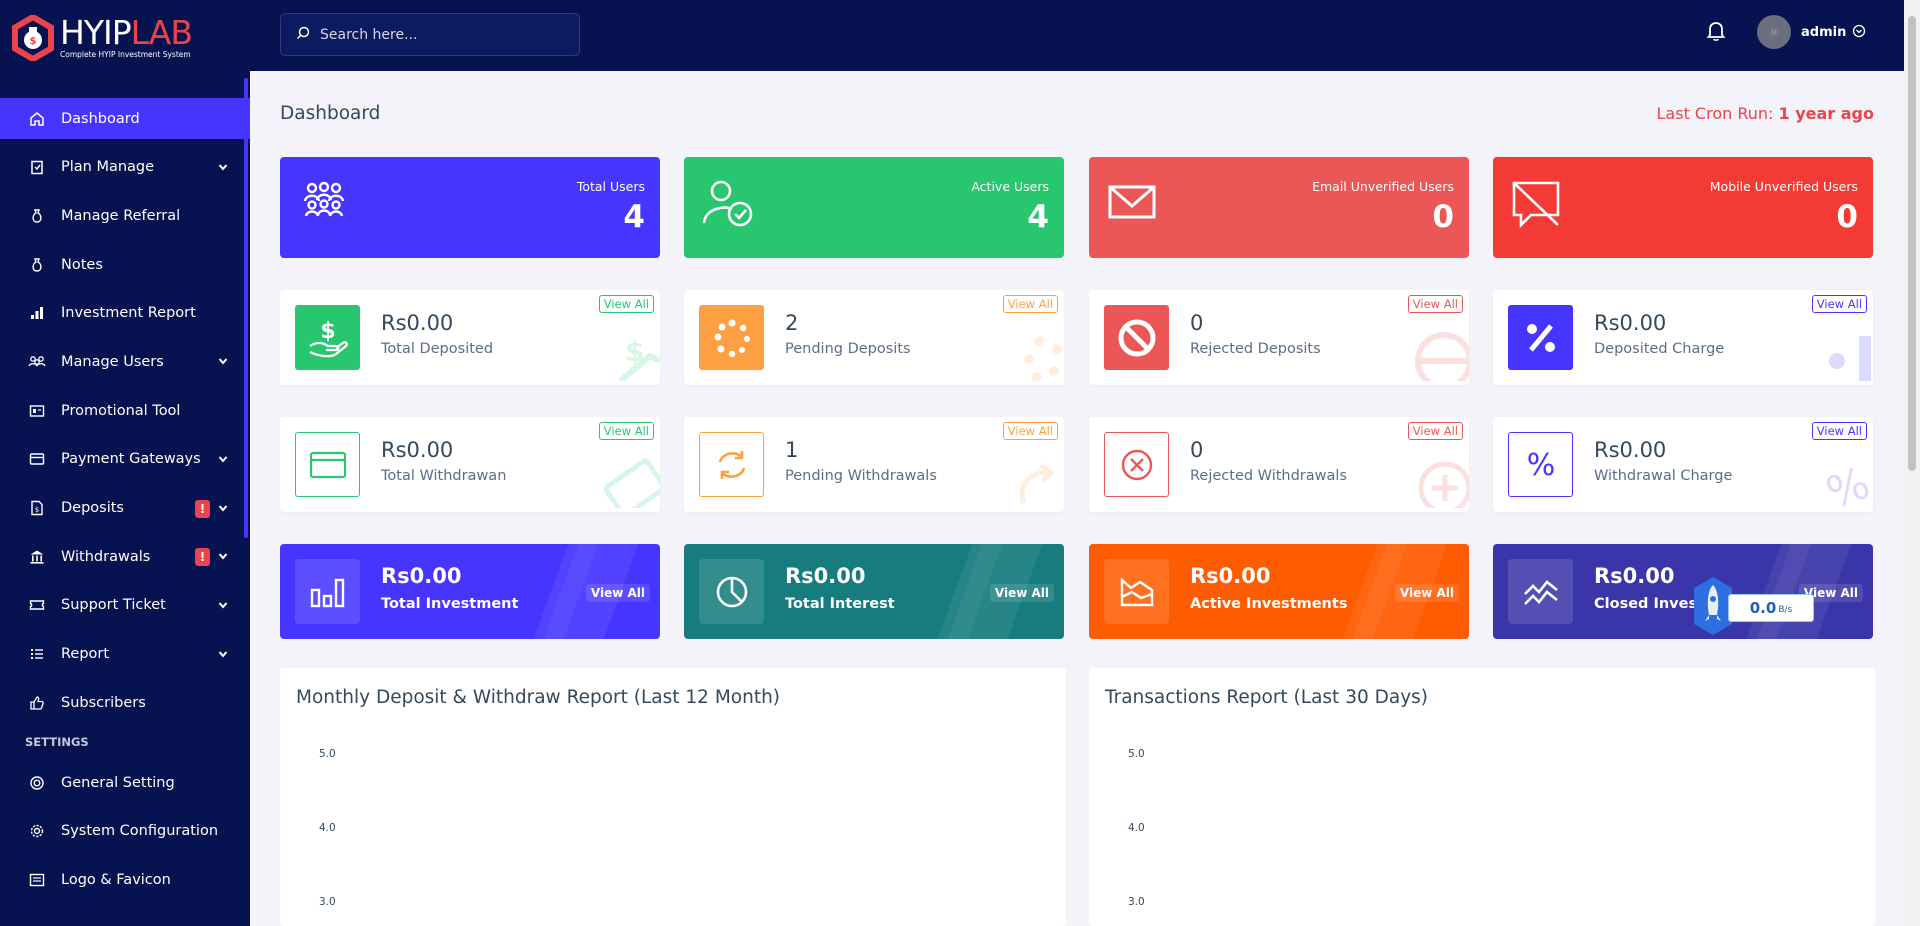 The width and height of the screenshot is (1920, 926). Describe the element at coordinates (246, 308) in the screenshot. I see `sidebar-scrollbar` at that location.